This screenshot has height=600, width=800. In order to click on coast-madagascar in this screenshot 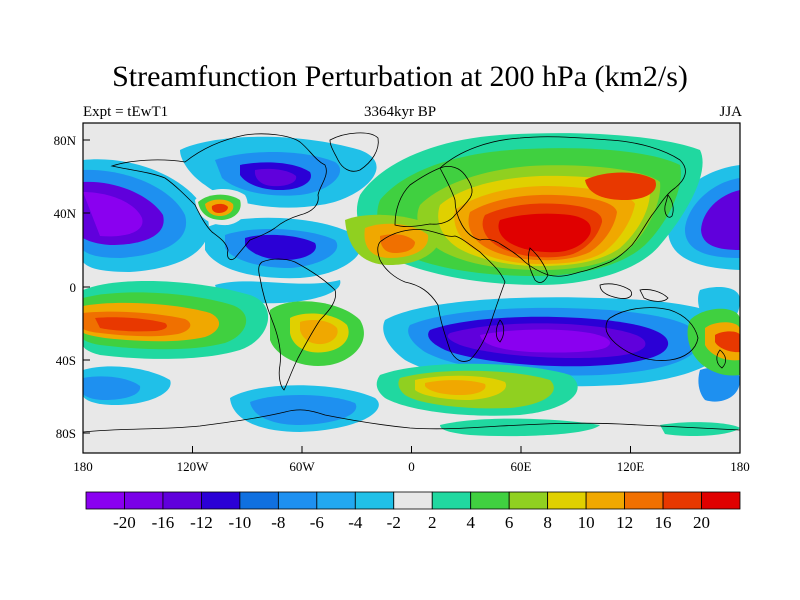, I will do `click(500, 331)`.